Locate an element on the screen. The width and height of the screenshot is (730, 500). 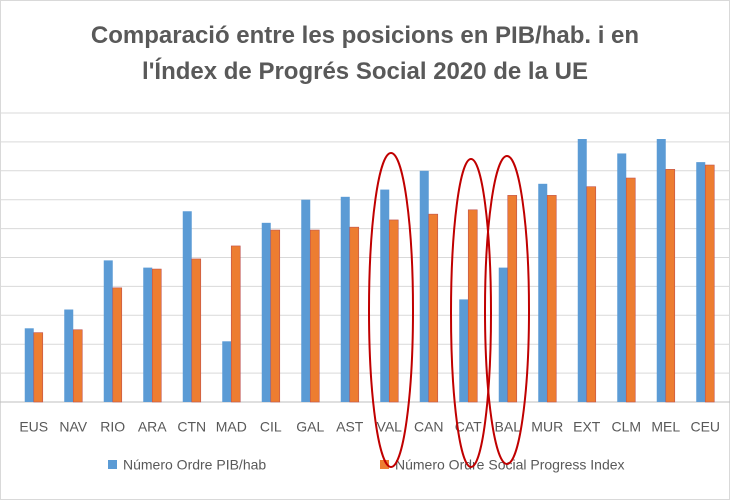
x-tick-label: CIL is located at coordinates (271, 427).